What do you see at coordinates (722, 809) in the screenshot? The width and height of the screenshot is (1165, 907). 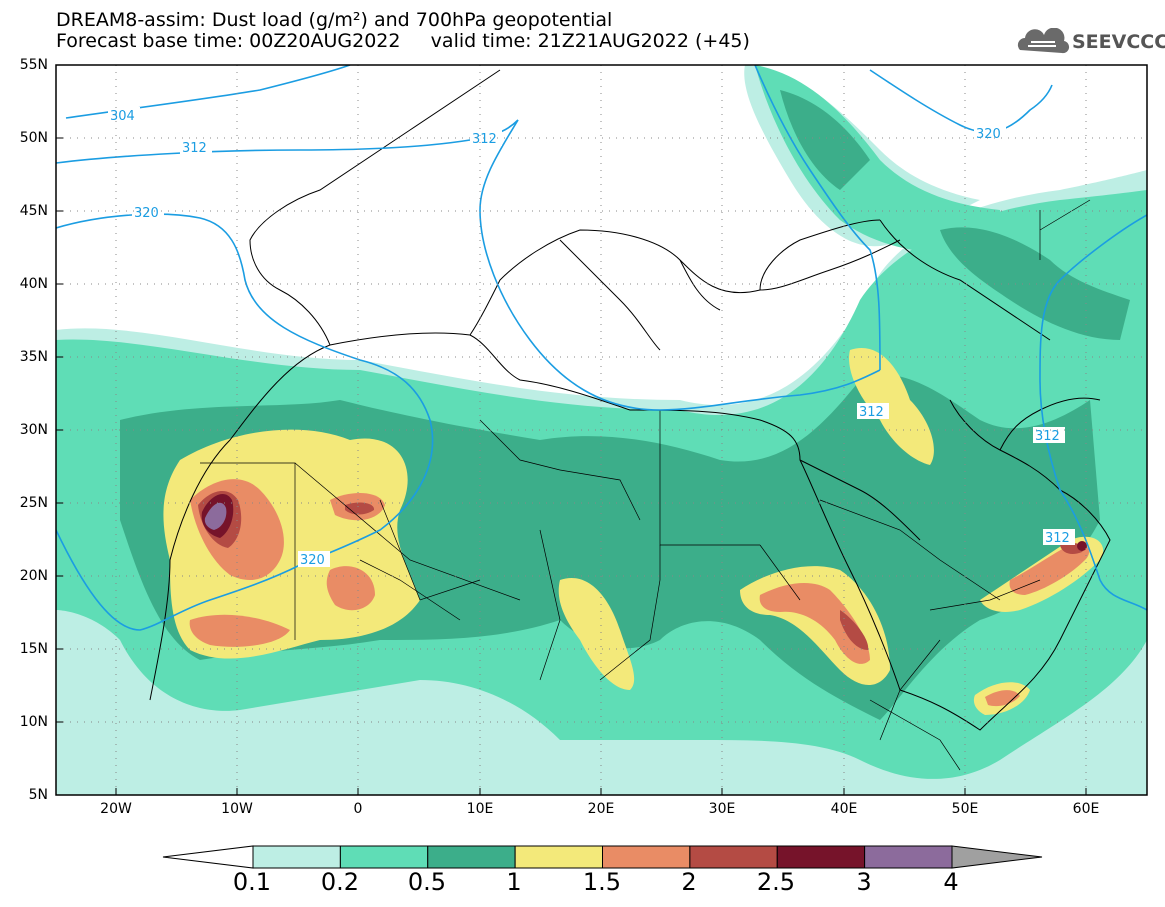 I see `lon-label: 30E` at bounding box center [722, 809].